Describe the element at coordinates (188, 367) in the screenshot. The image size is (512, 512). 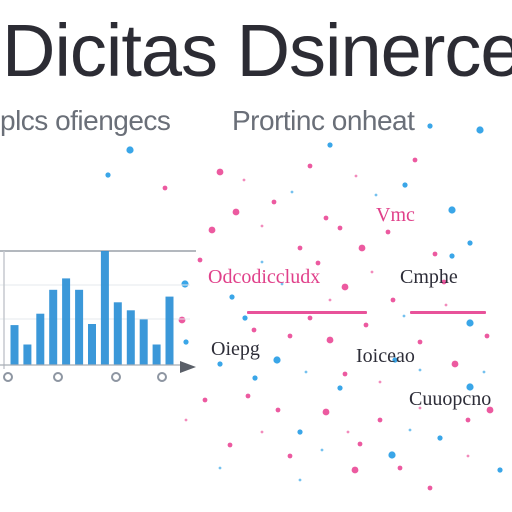
I see `chart-arrow` at that location.